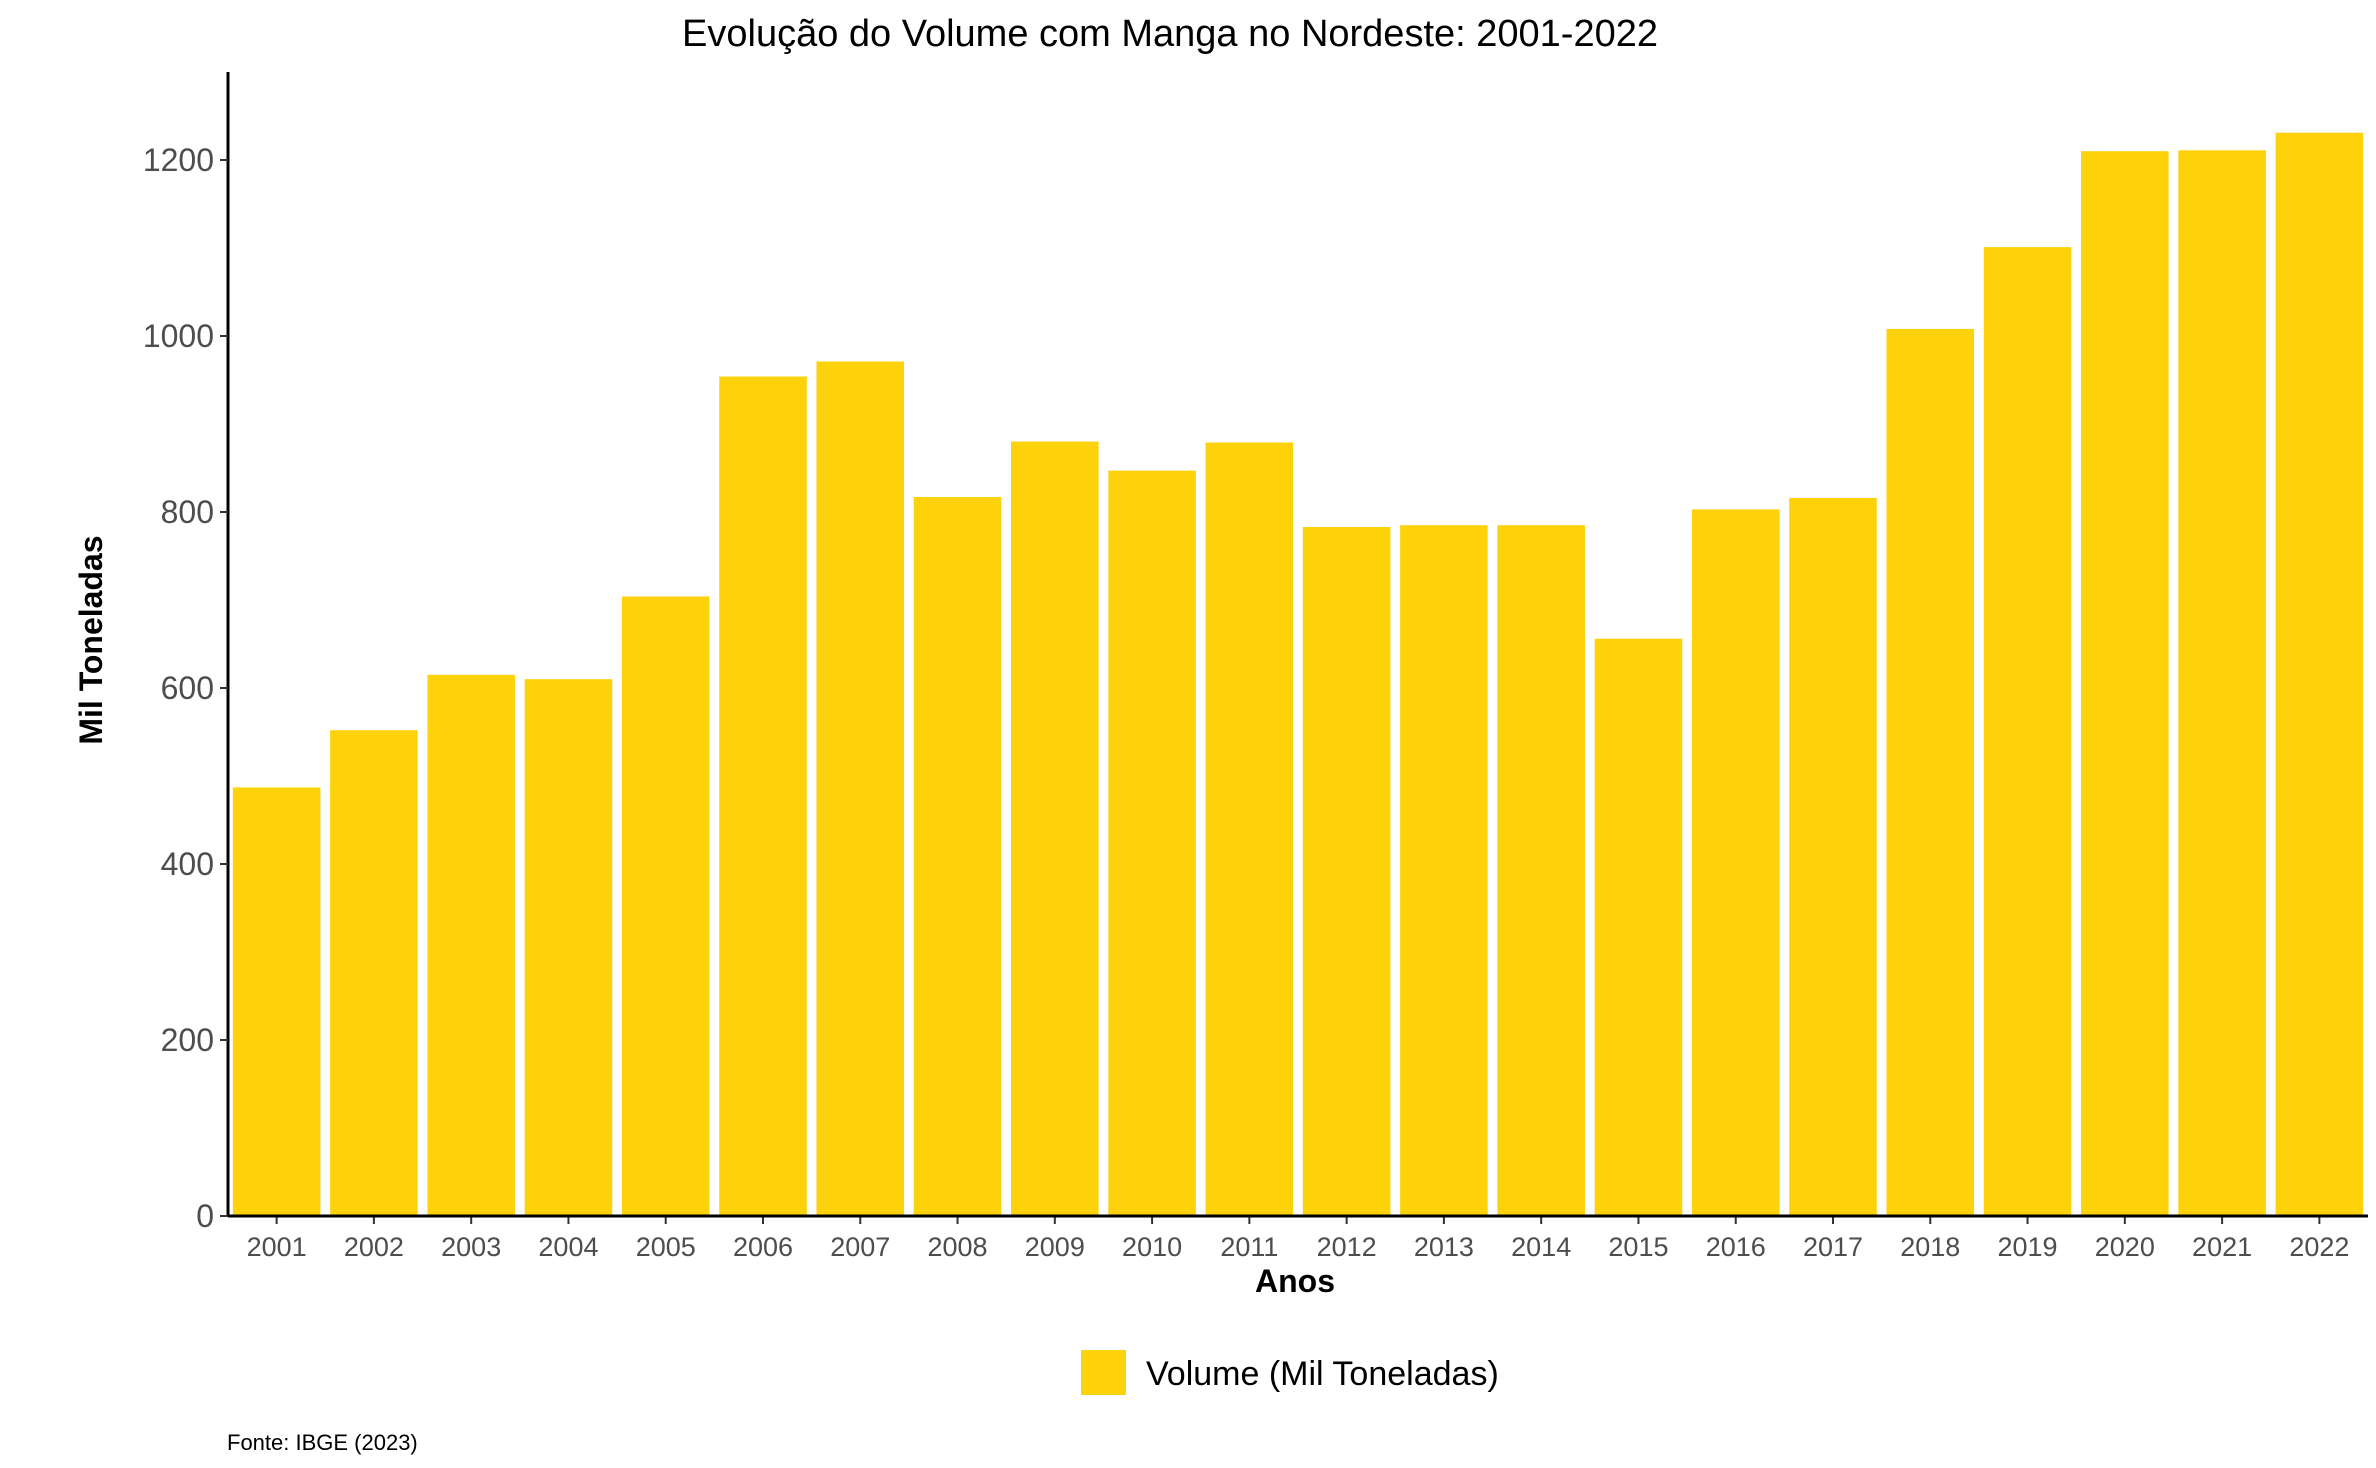 The height and width of the screenshot is (1468, 2376). I want to click on x-tick-label: 2006, so click(763, 1247).